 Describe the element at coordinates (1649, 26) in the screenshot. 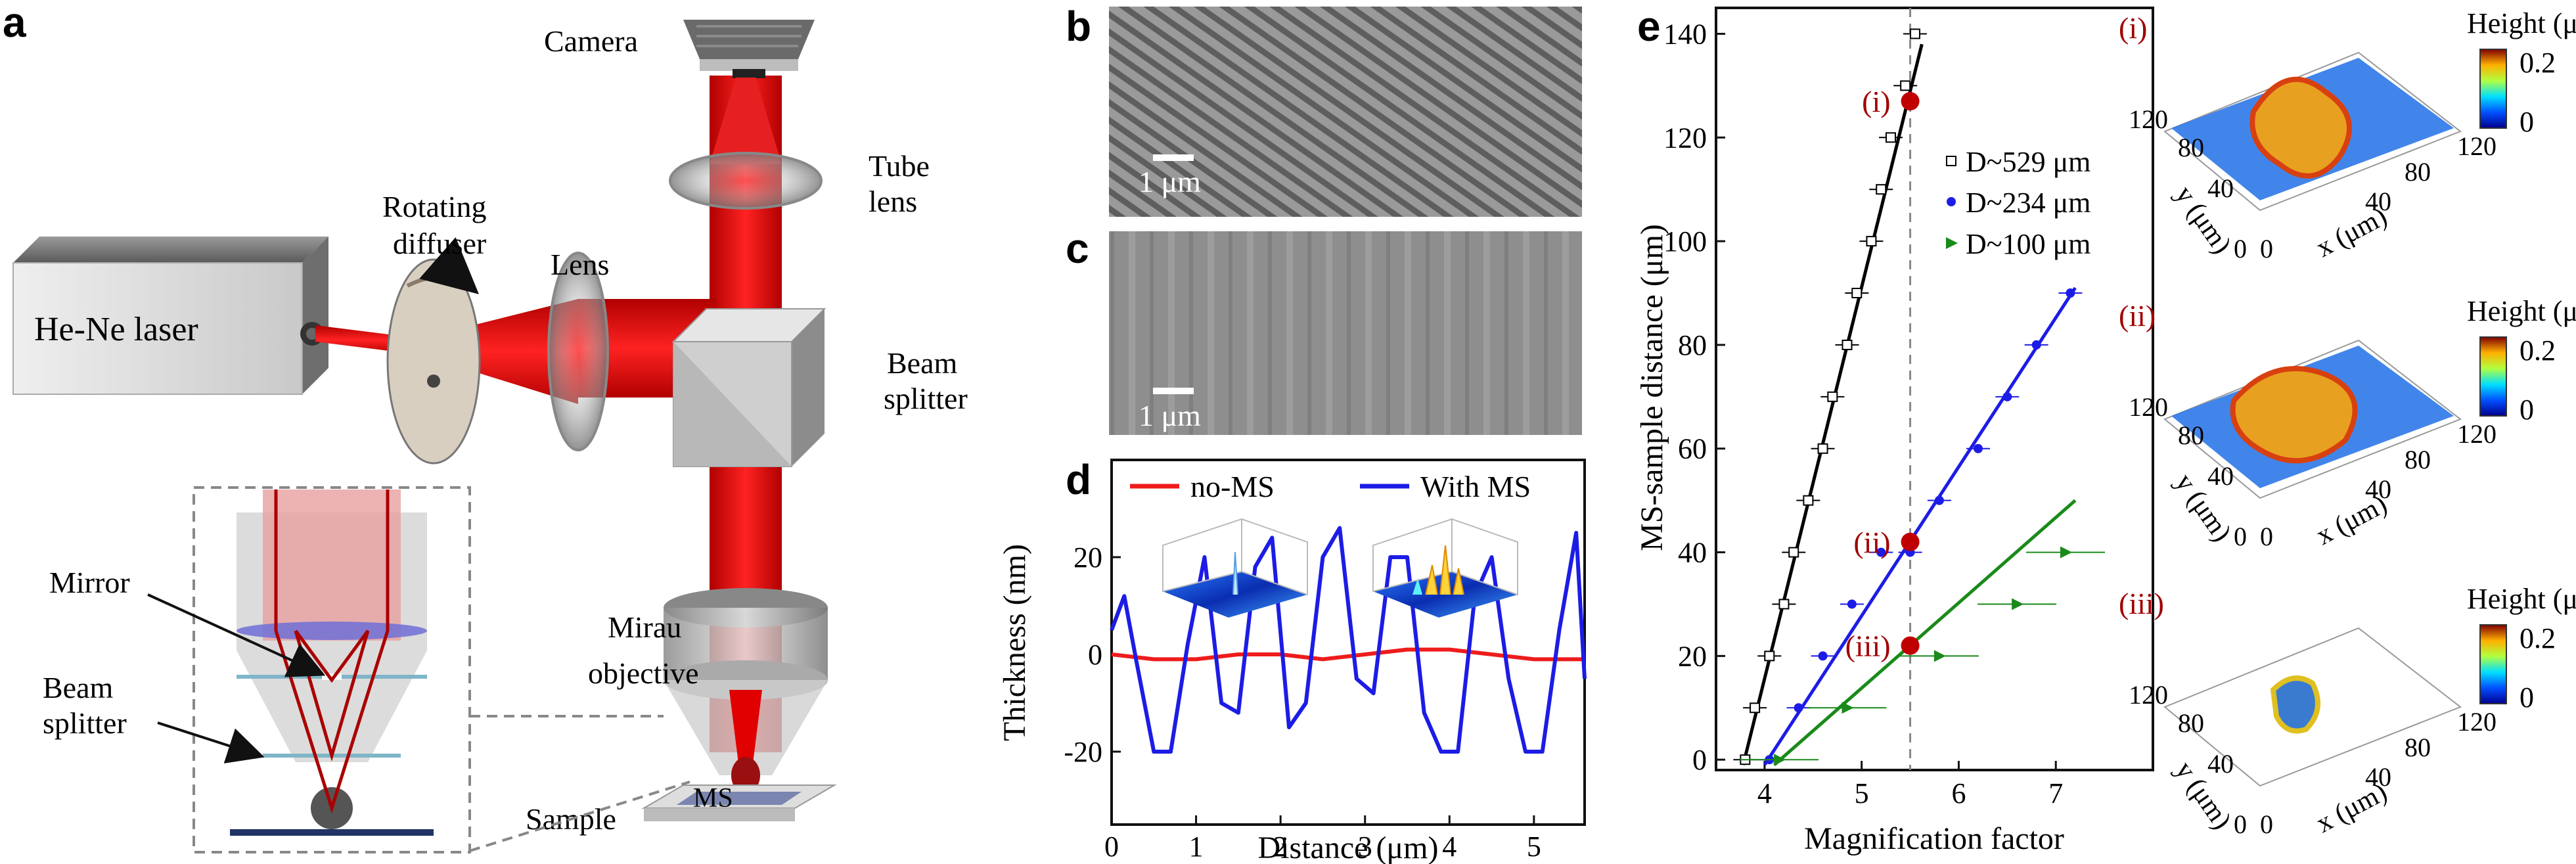

I see `panel-letter-e: e` at that location.